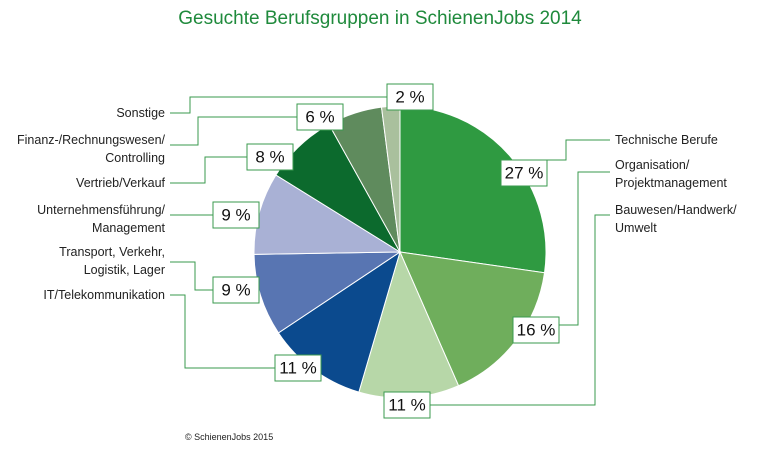 Image resolution: width=760 pixels, height=457 pixels. Describe the element at coordinates (112, 261) in the screenshot. I see `category-label: Transport, Verkehr, Logistik, Lager` at that location.